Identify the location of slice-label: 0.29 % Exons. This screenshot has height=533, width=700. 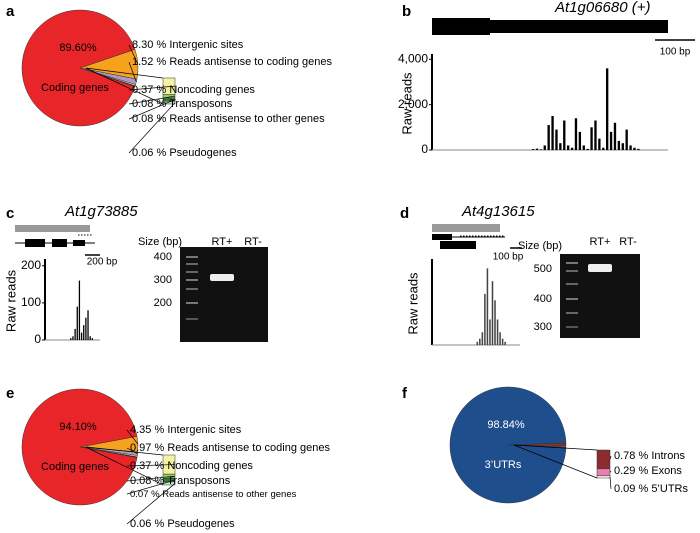
(648, 471).